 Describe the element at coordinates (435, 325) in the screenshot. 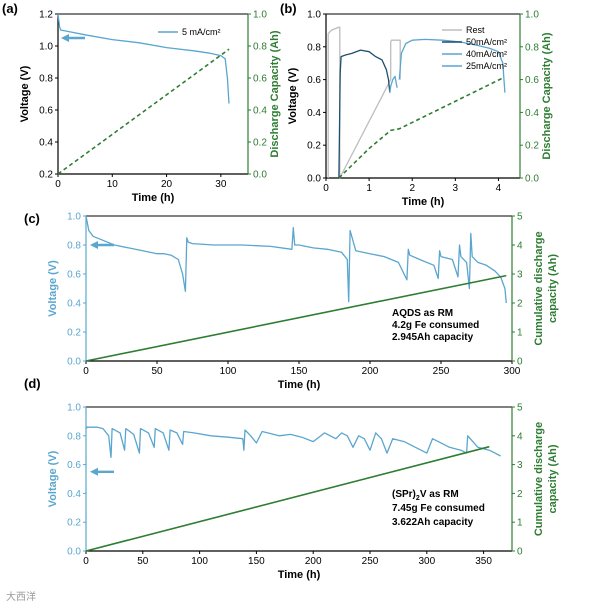

I see `annotation-text: 4.2g Fe consumed` at that location.